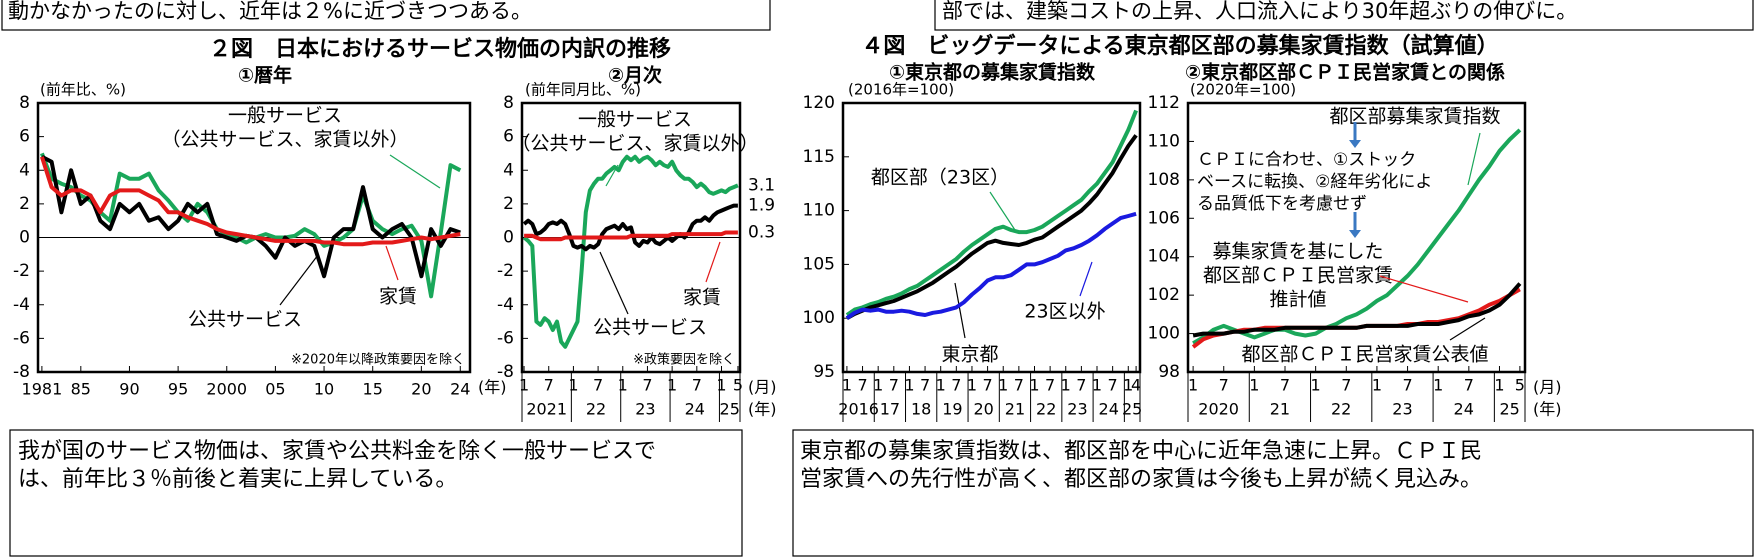 The image size is (1755, 558). I want to click on chart-title: ②月次, so click(635, 75).